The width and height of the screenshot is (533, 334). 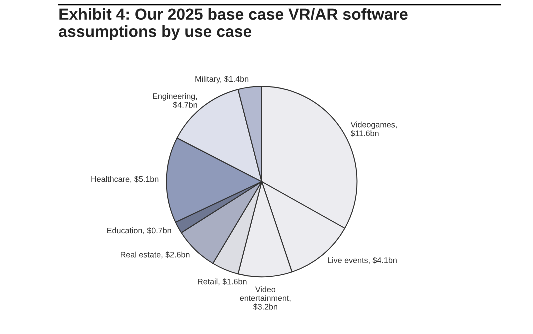 What do you see at coordinates (175, 100) in the screenshot?
I see `slice-label: Engineering, $4.7bn` at bounding box center [175, 100].